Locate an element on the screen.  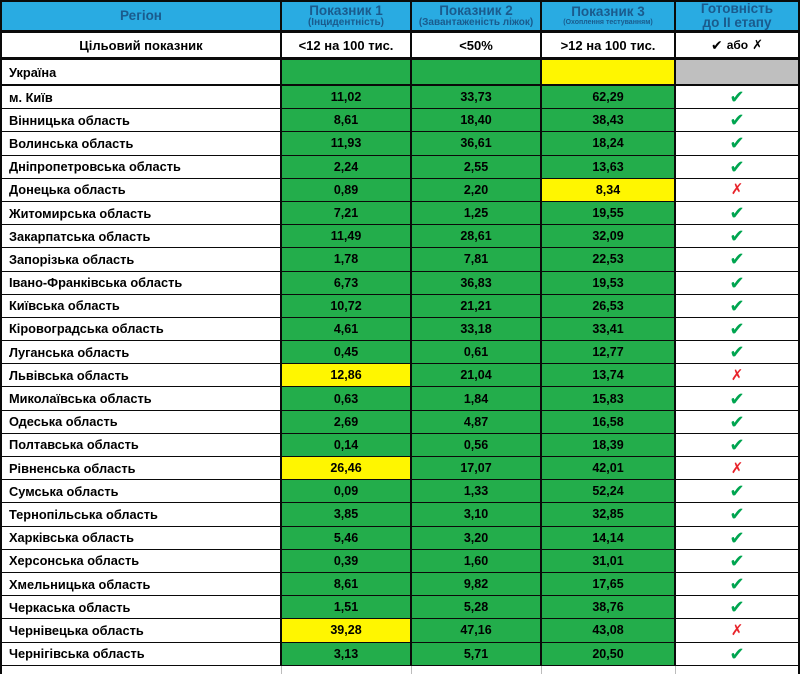
region-name-cell: Луганська область is located at coordinates (142, 352).